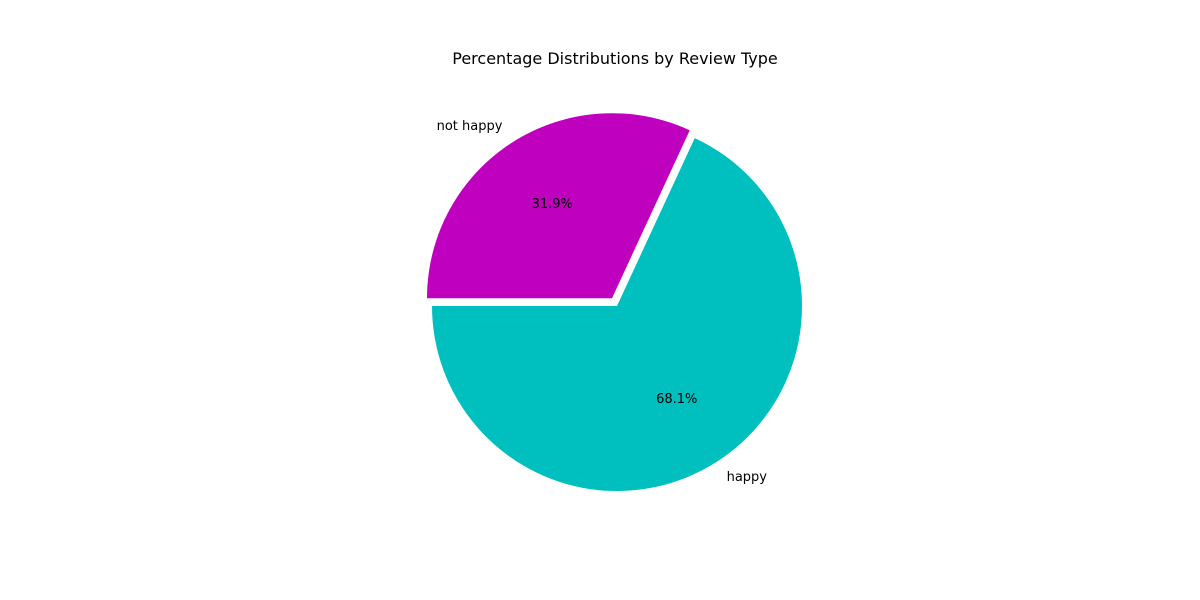 The width and height of the screenshot is (1200, 600). I want to click on pie-category-label: happy, so click(747, 477).